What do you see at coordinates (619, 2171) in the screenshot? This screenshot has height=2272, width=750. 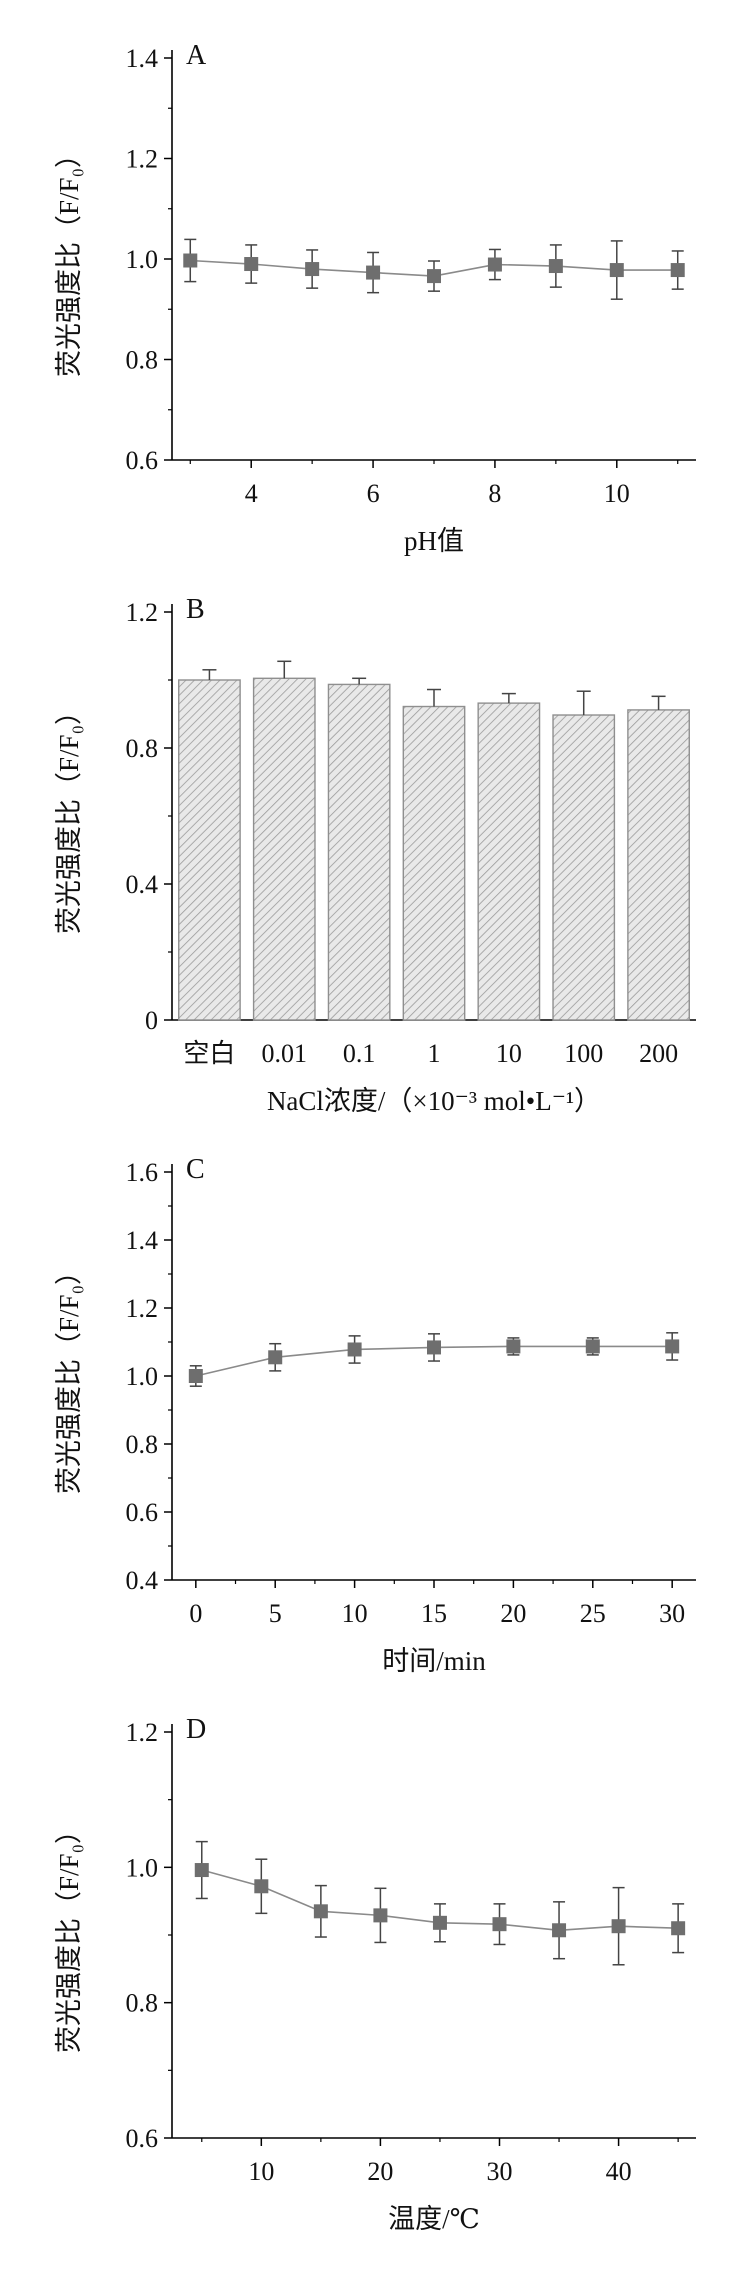 I see `x-tick-label: 40` at bounding box center [619, 2171].